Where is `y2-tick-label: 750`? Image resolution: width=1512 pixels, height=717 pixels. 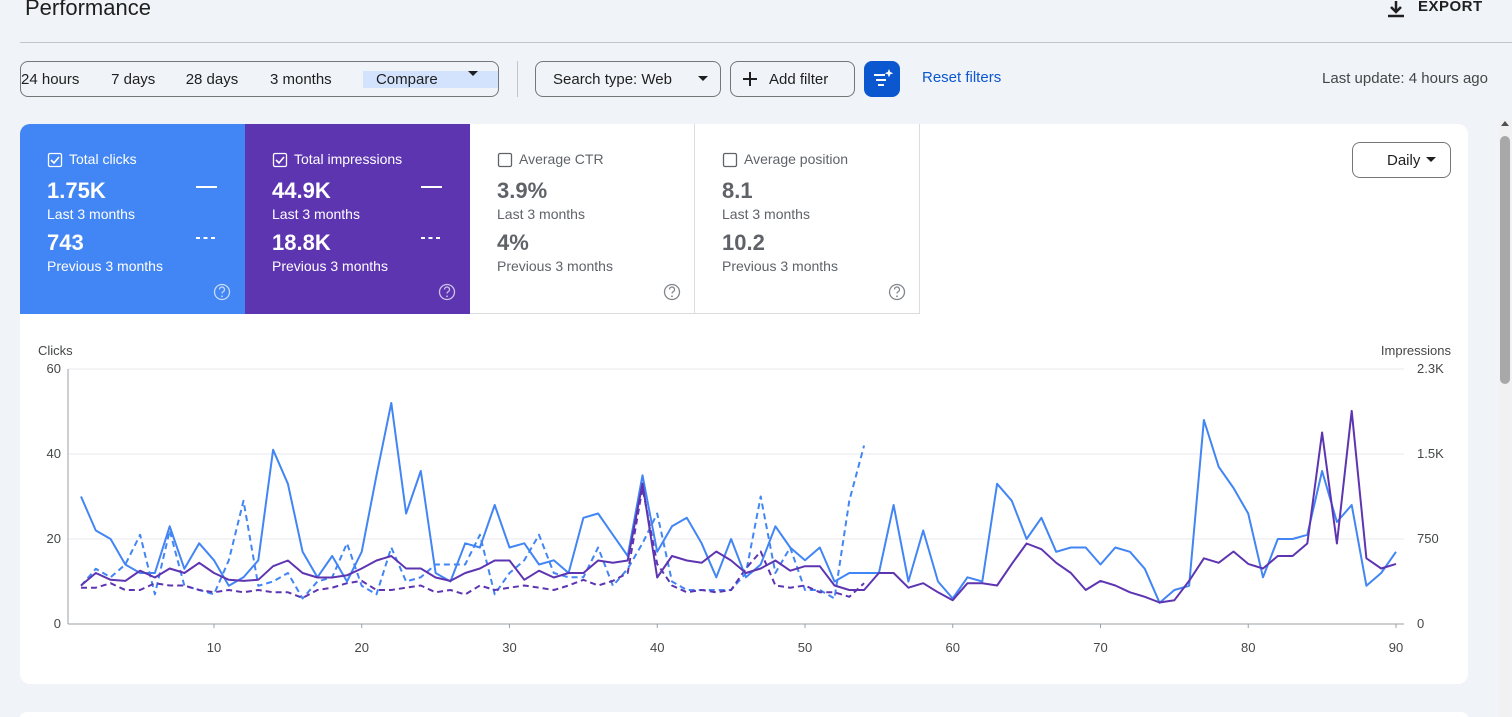
y2-tick-label: 750 is located at coordinates (1428, 538).